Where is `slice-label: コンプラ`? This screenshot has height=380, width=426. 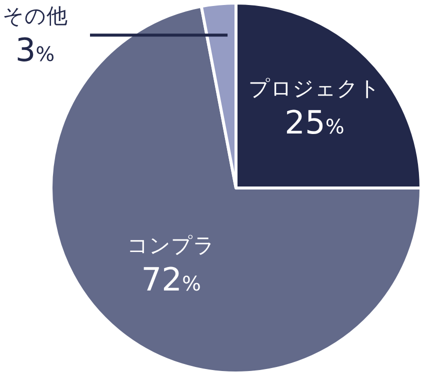 slice-label: コンプラ is located at coordinates (171, 245).